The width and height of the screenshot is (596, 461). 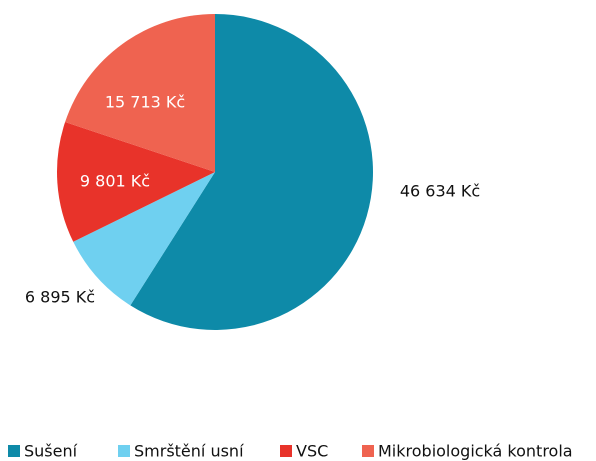 I want to click on legend-label: VSC, so click(x=312, y=451).